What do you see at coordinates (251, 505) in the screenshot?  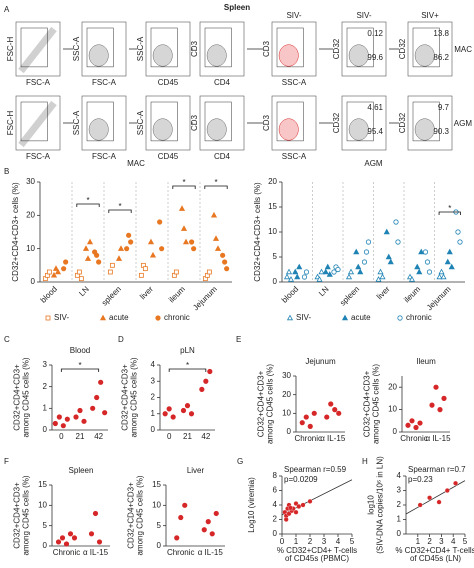 I see `y-axis-label: Log10 (viremia)` at bounding box center [251, 505].